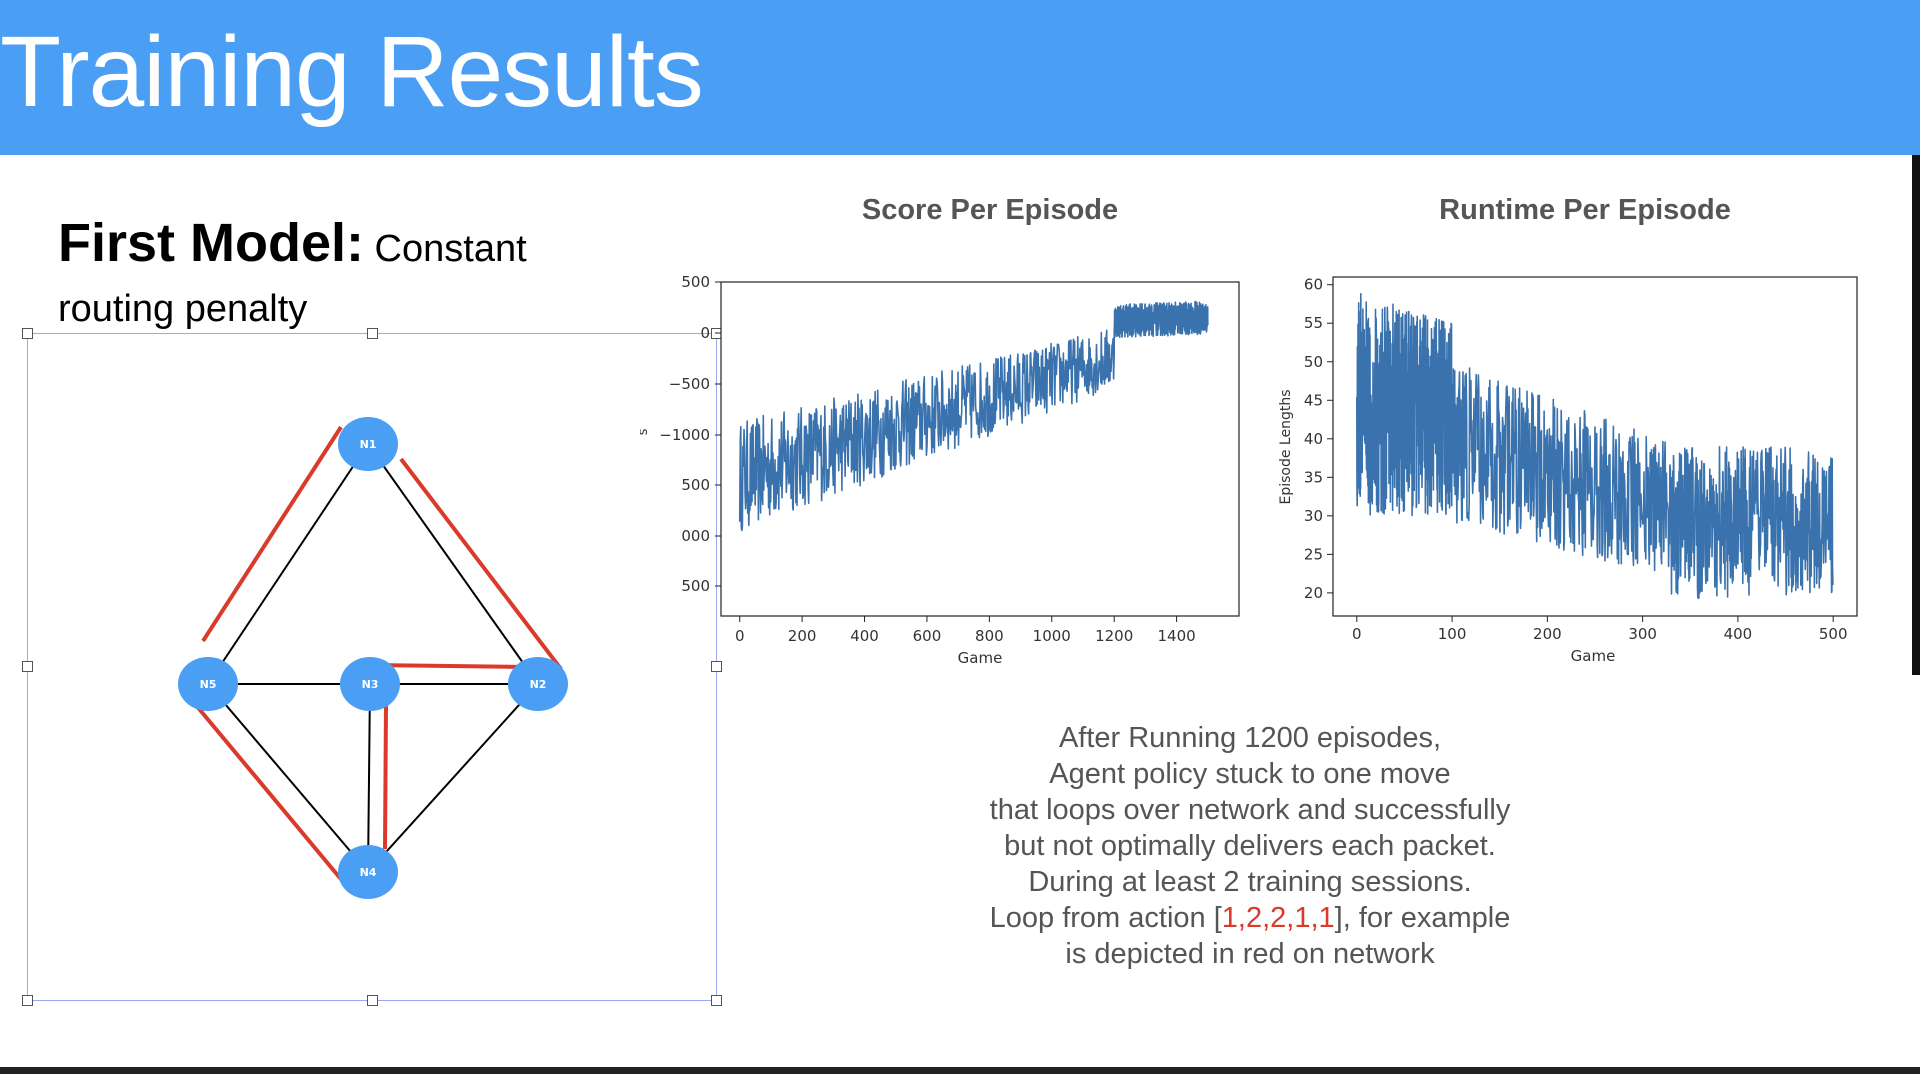 The height and width of the screenshot is (1074, 1920). Describe the element at coordinates (372, 333) in the screenshot. I see `resize-handle-top` at that location.